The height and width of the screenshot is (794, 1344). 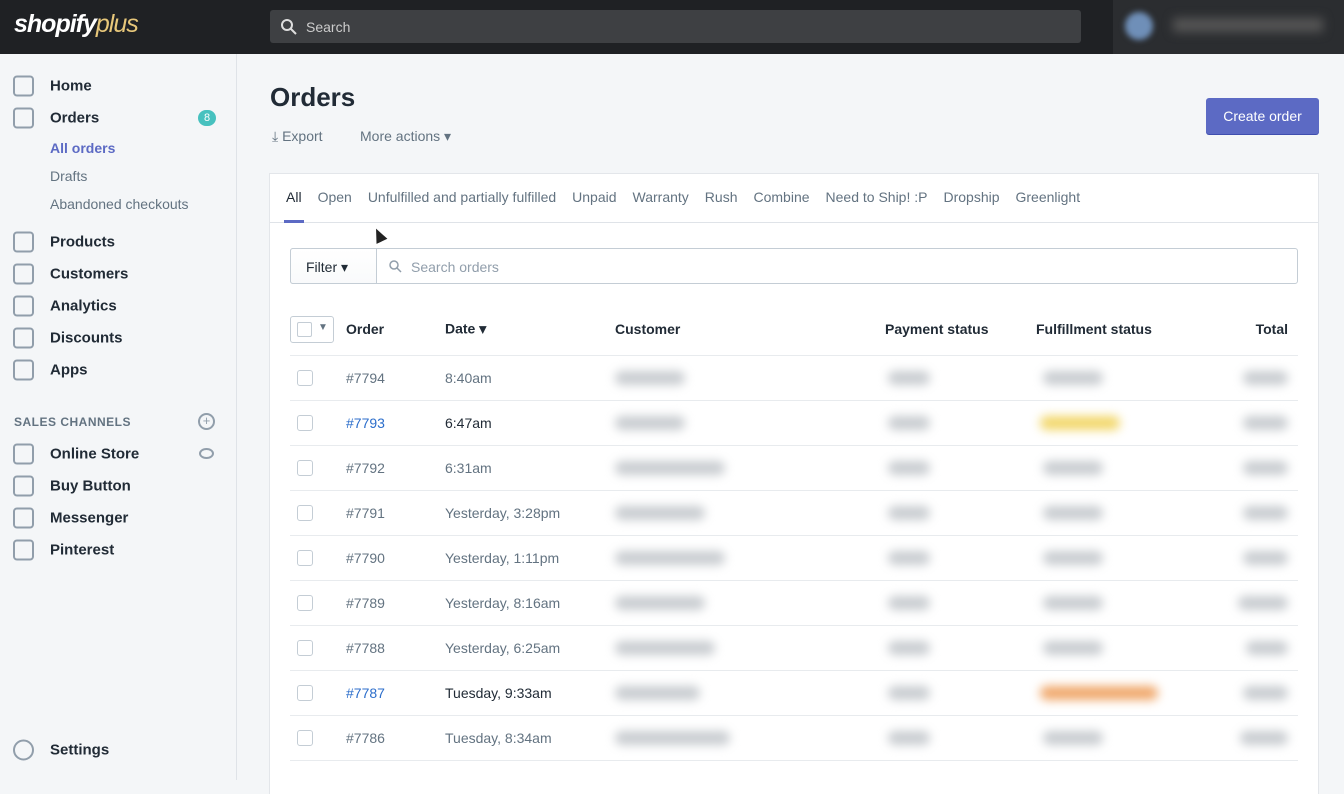 I want to click on settings-item: Settings, so click(x=80, y=750).